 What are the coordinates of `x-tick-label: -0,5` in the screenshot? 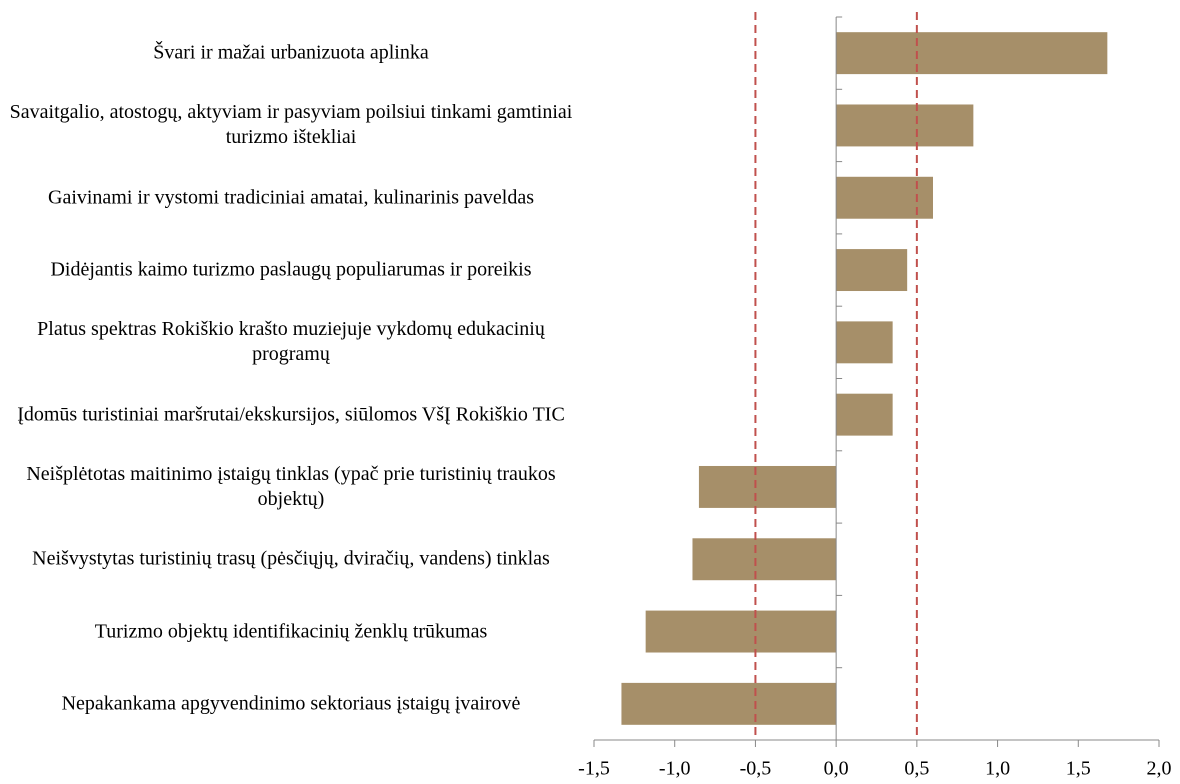 It's located at (756, 769).